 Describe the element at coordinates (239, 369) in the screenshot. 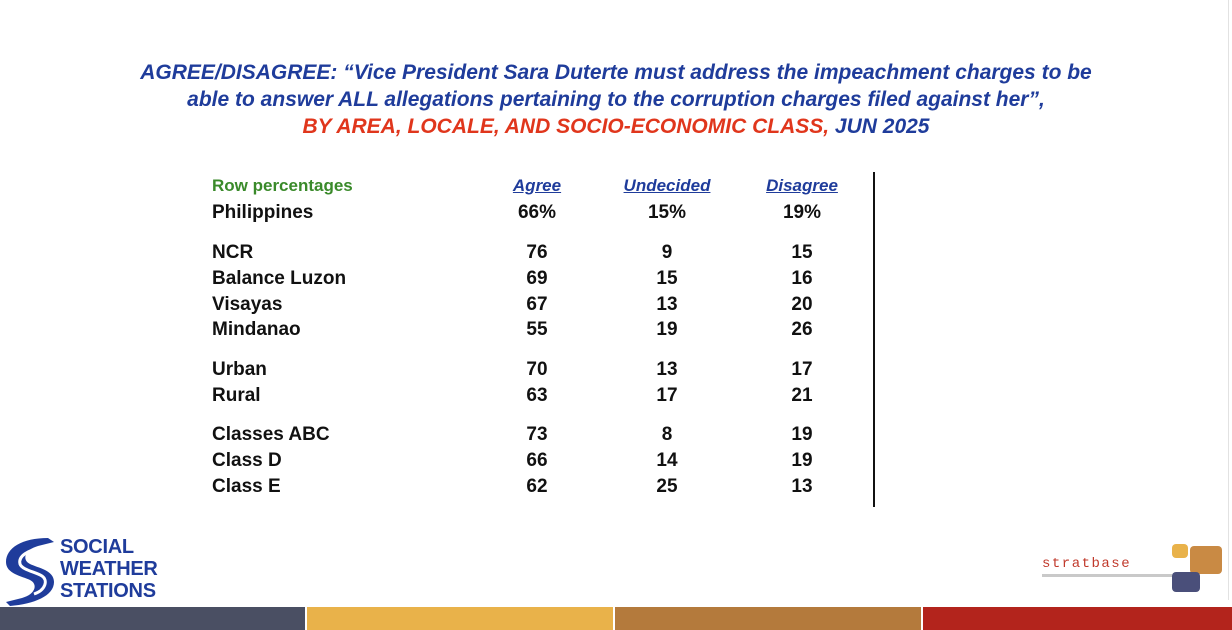

I see `row-label: Urban` at that location.